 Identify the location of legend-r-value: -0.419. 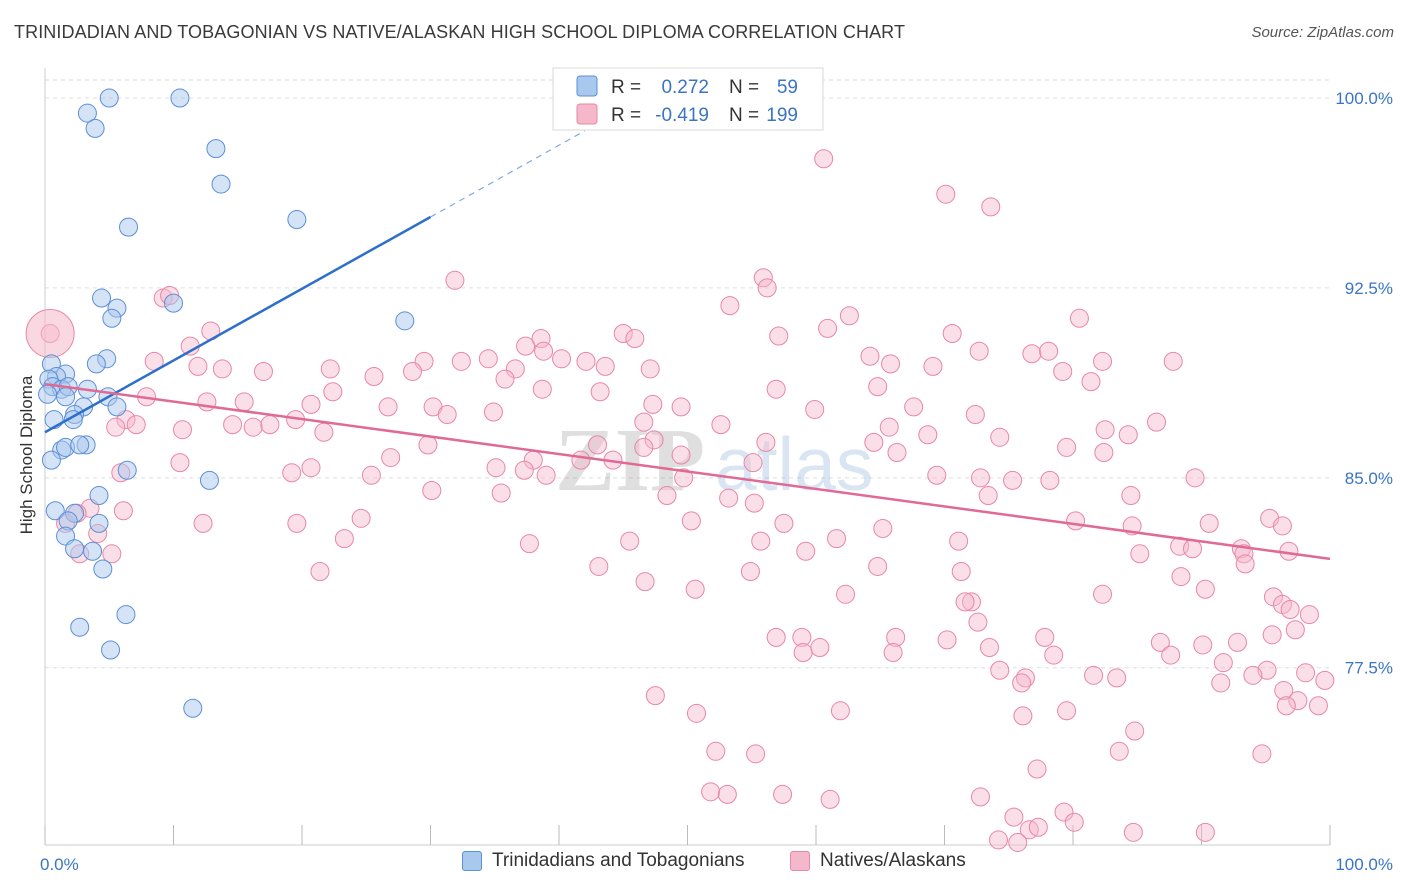
(682, 115).